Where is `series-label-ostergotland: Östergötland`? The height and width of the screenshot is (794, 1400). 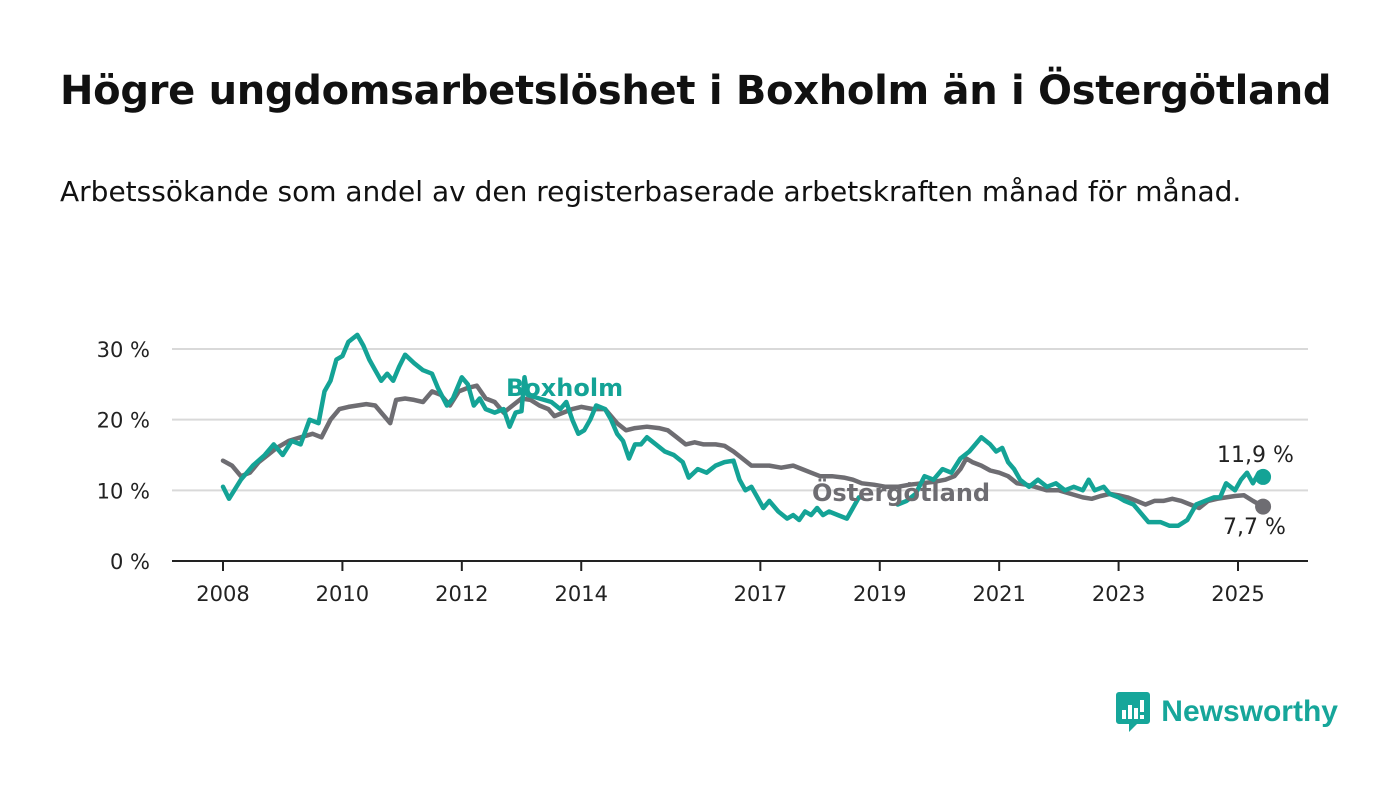
series-label-ostergotland: Östergötland is located at coordinates (901, 492).